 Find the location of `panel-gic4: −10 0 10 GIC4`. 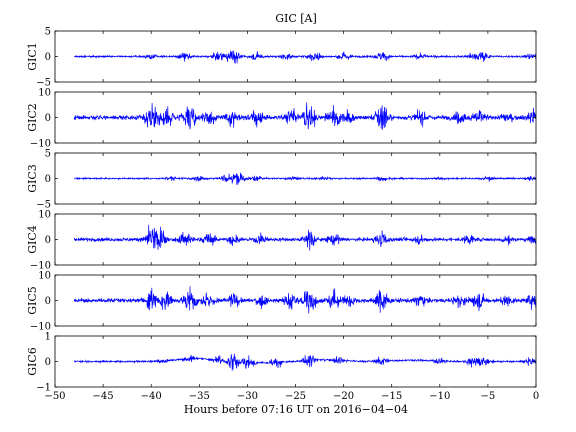

panel-gic4: −10 0 10 GIC4 is located at coordinates (281, 241).